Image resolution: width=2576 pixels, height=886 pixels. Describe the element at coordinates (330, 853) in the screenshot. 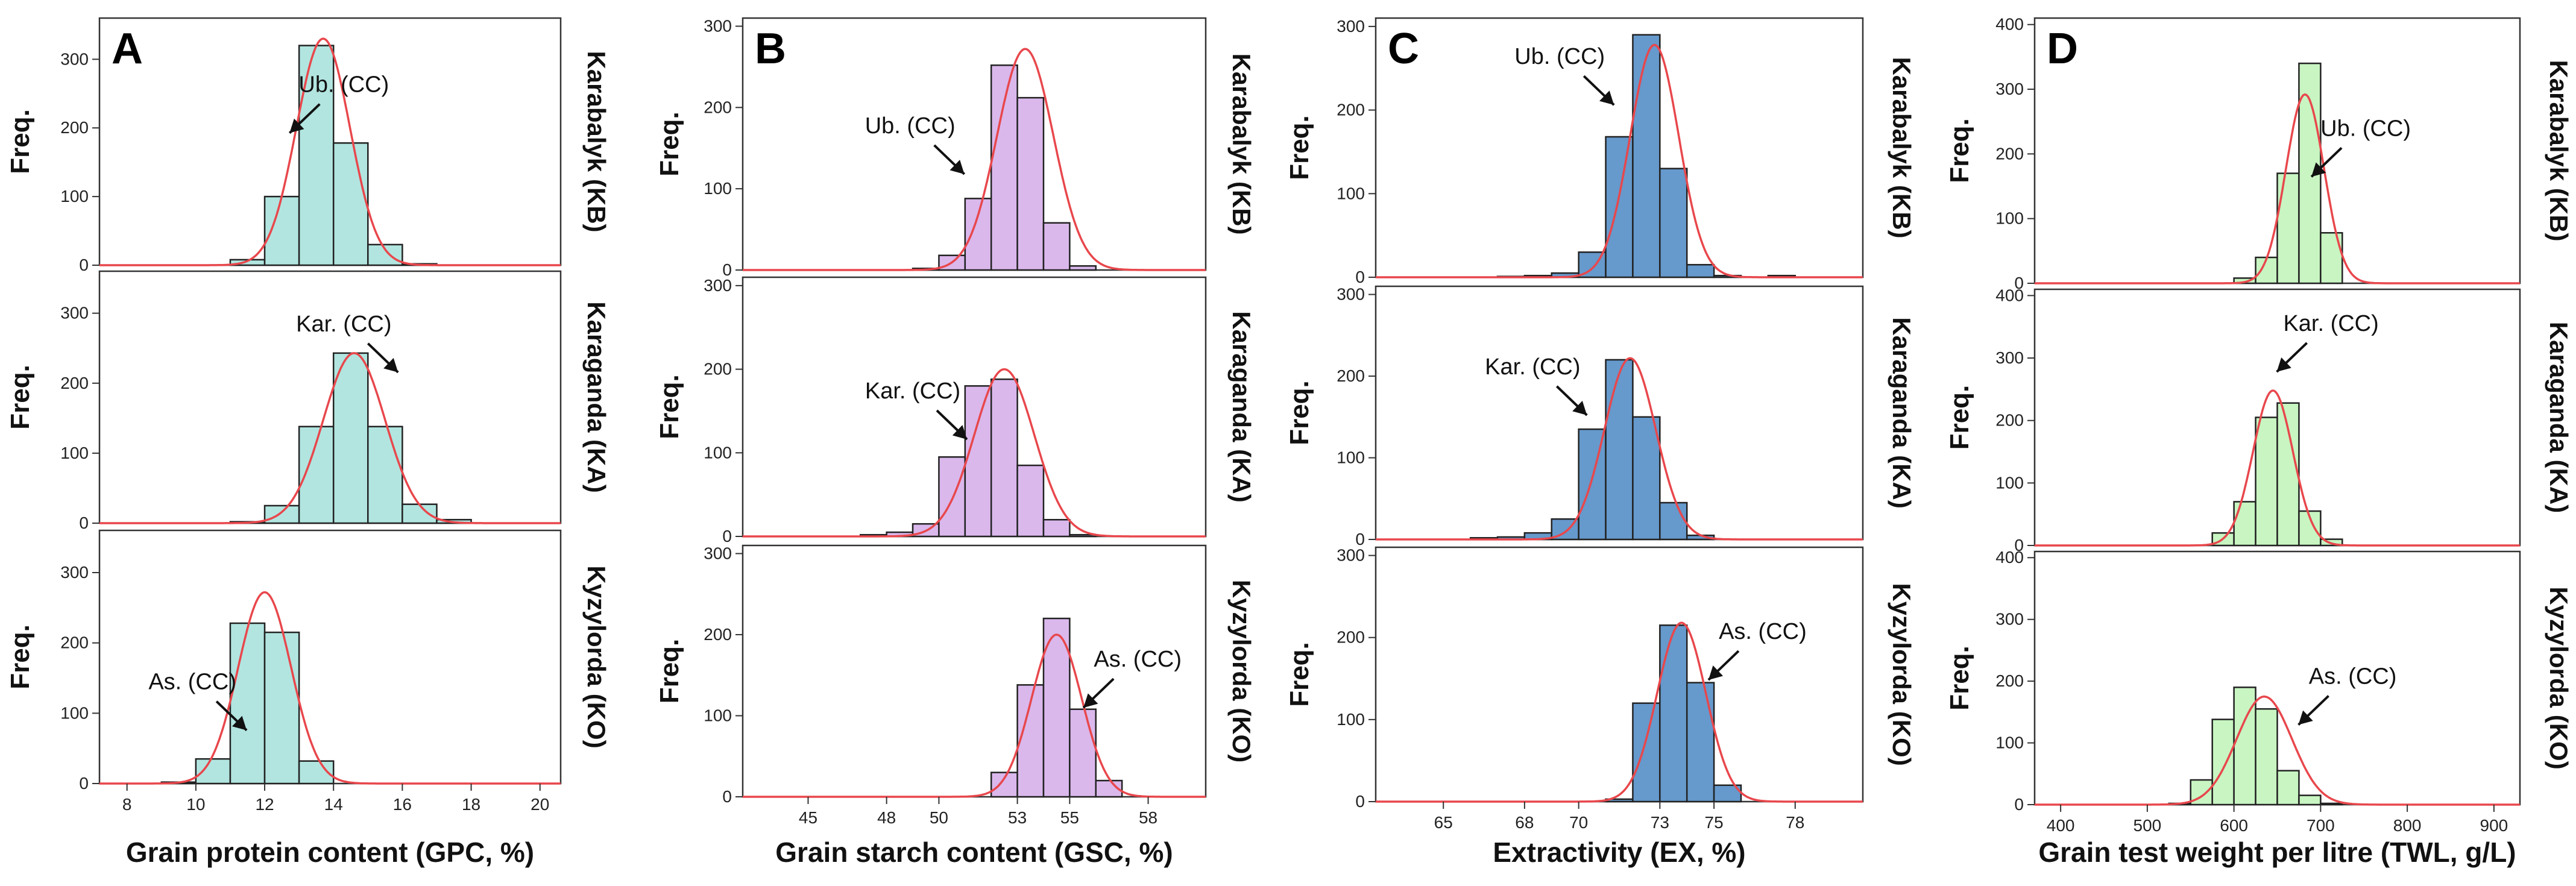

I see `x-axis-title: Grain protein content (GPC, %)` at that location.